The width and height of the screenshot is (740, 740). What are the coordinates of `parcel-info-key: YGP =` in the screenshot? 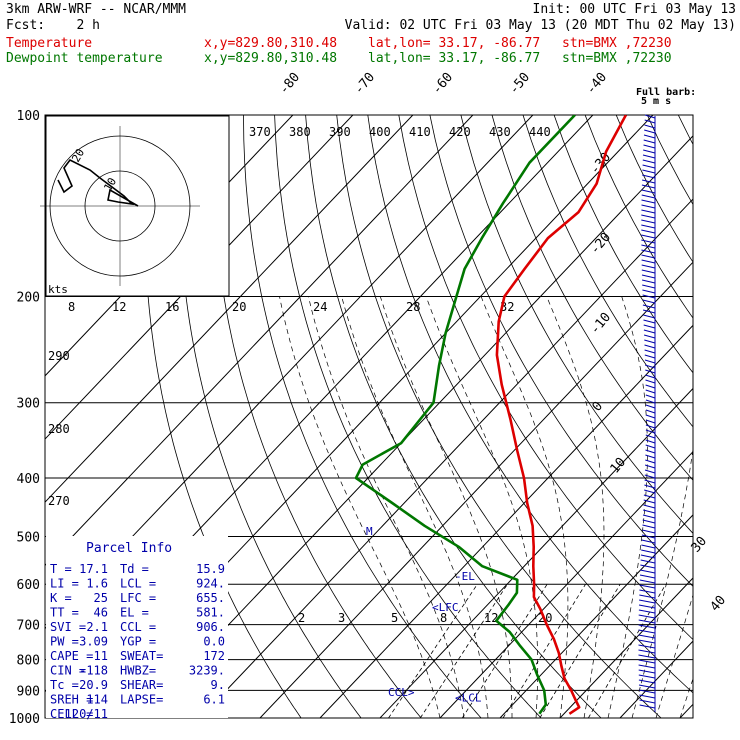 It's located at (138, 642).